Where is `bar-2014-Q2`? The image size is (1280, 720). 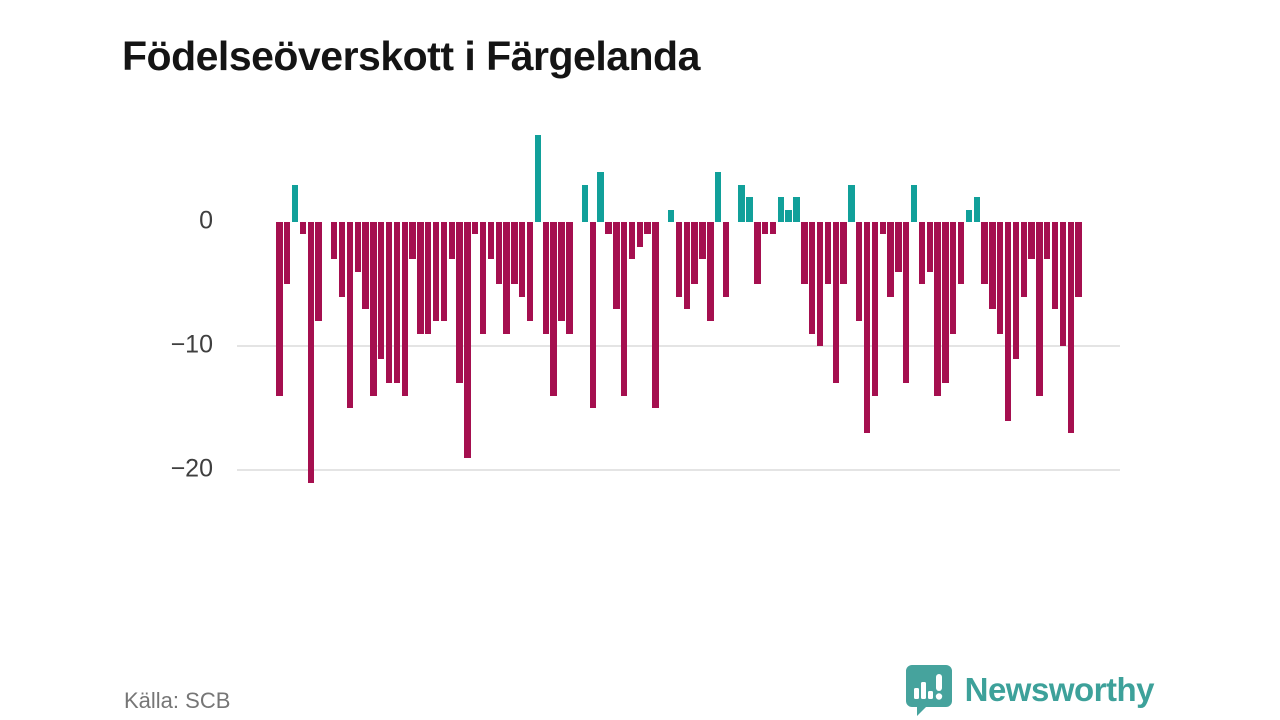
bar-2014-Q2 is located at coordinates (726, 259).